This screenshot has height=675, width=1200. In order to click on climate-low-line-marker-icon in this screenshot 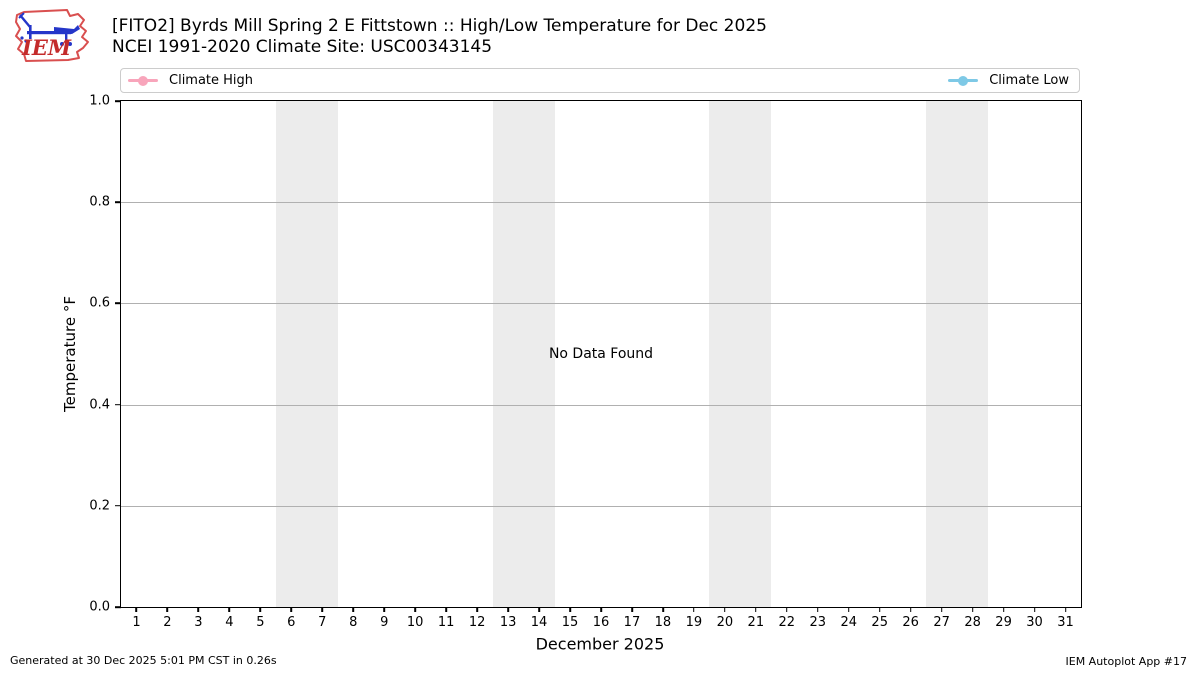, I will do `click(963, 80)`.